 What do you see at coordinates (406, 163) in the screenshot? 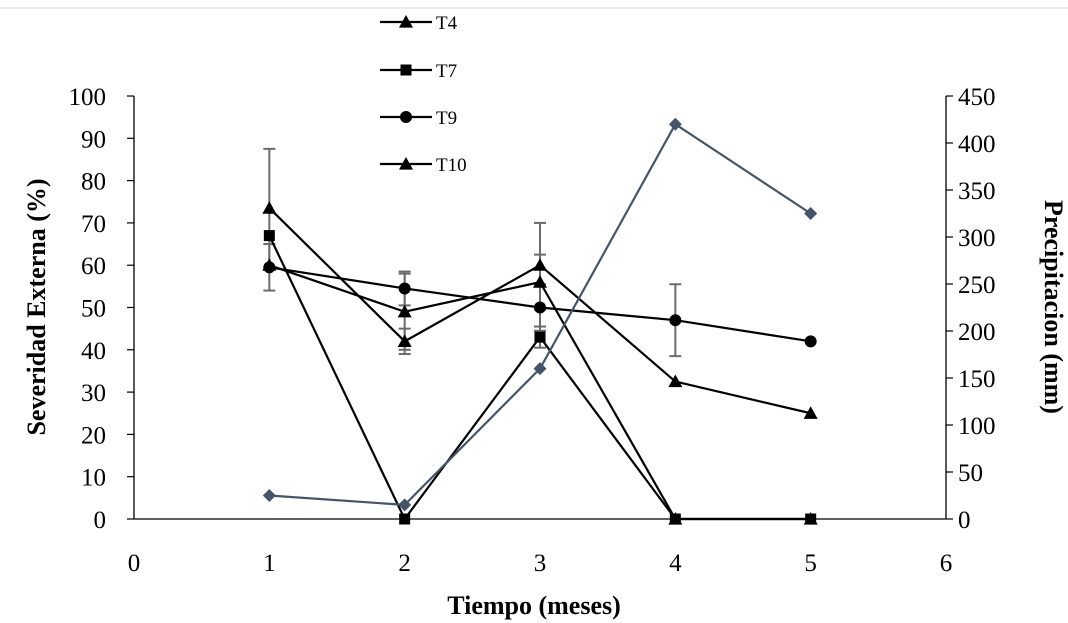
I see `legend-marker-t10` at bounding box center [406, 163].